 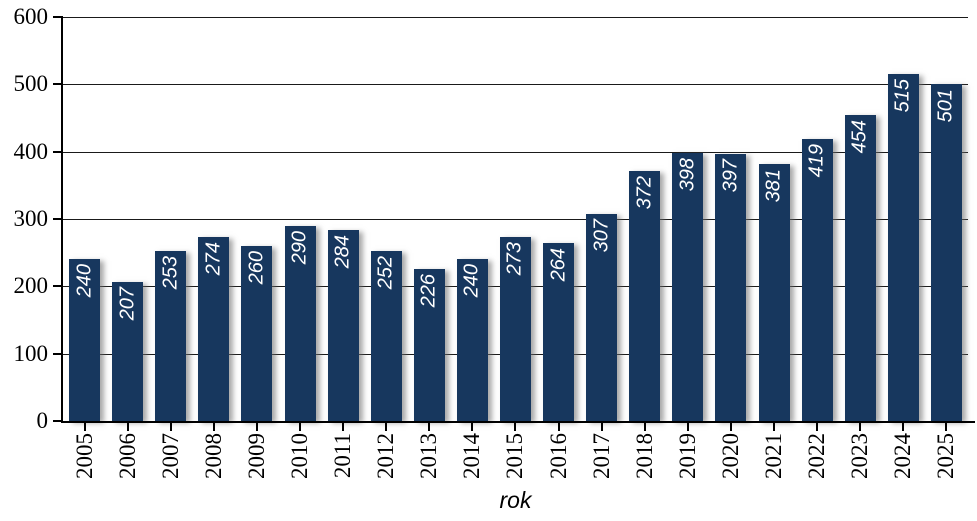 I want to click on x-axis-label-2025: 2025, so click(x=946, y=456).